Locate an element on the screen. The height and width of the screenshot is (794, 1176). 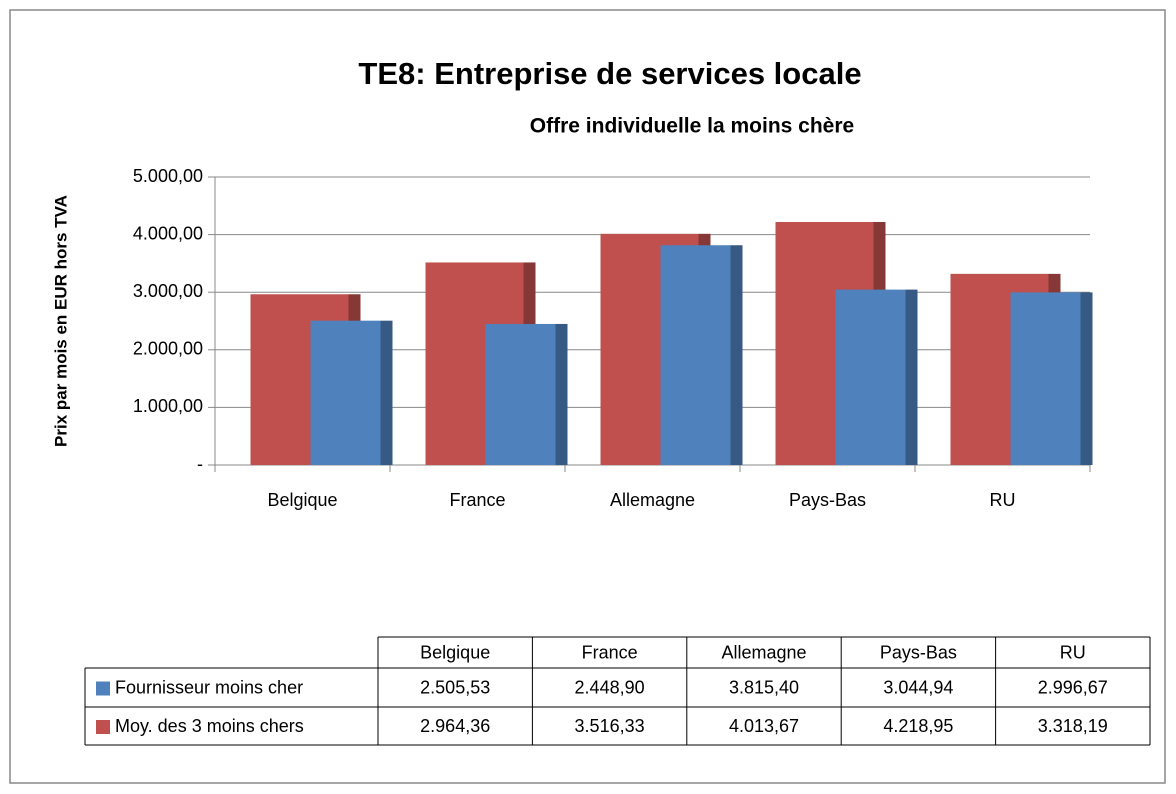
table-cell: 2.964,36 is located at coordinates (455, 726).